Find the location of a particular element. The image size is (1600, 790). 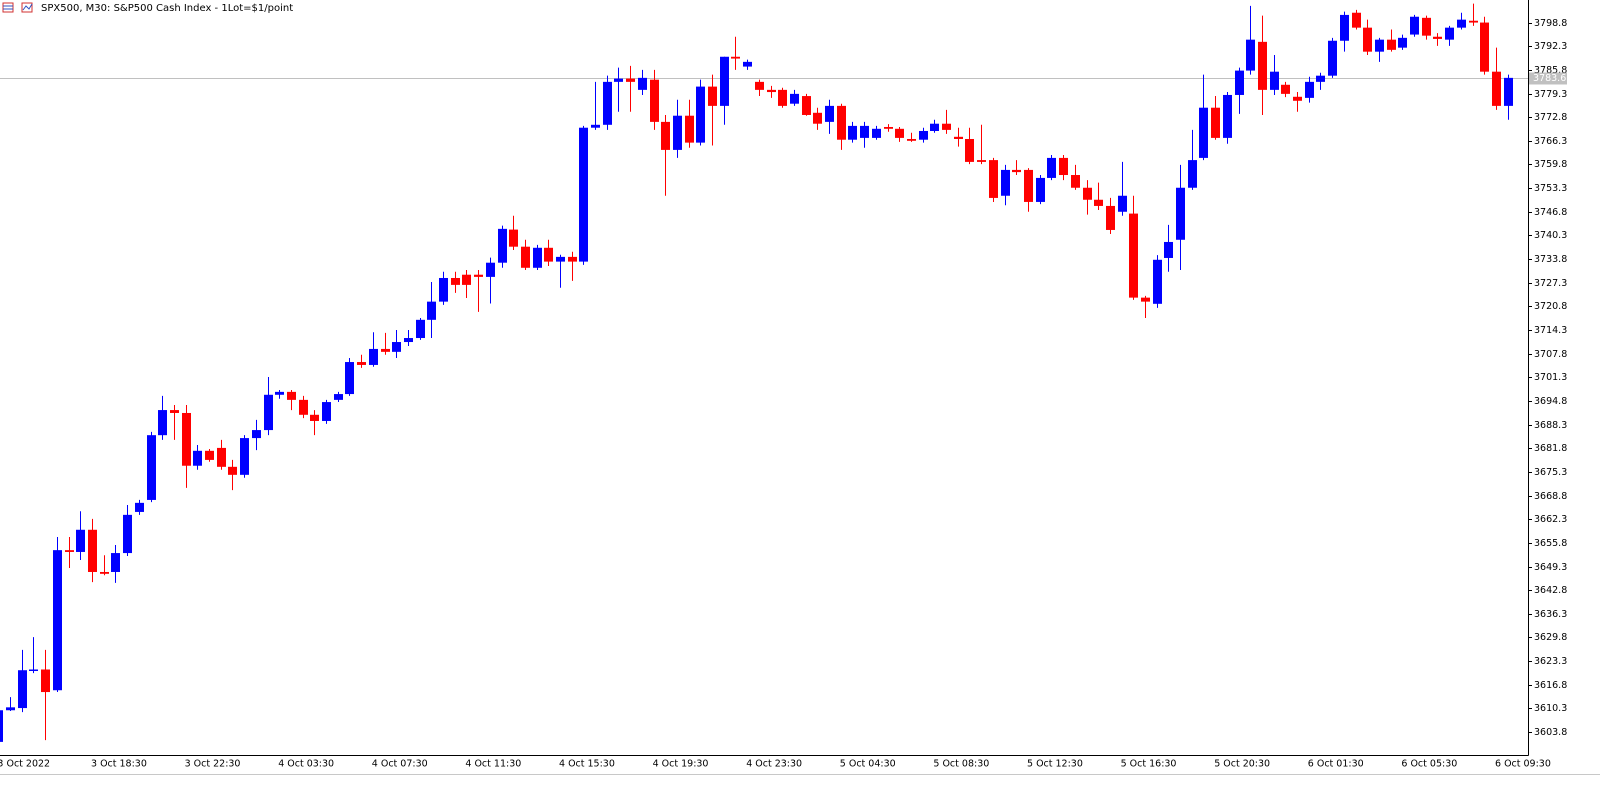

x-tick-label: 4 Oct 15:30 is located at coordinates (587, 764).